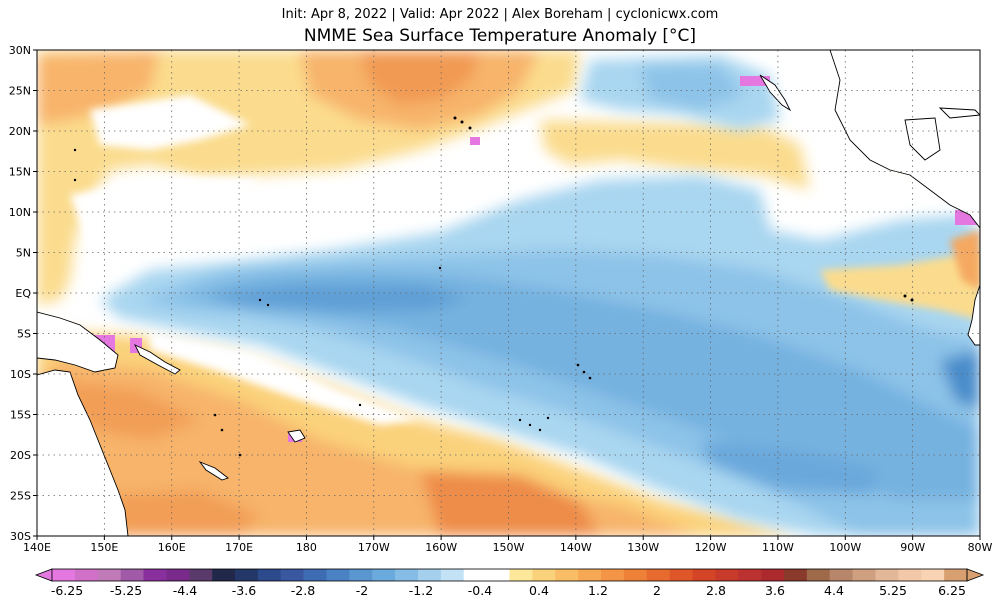 The width and height of the screenshot is (1000, 609). What do you see at coordinates (213, 470) in the screenshot?
I see `new-caledonia-coast` at bounding box center [213, 470].